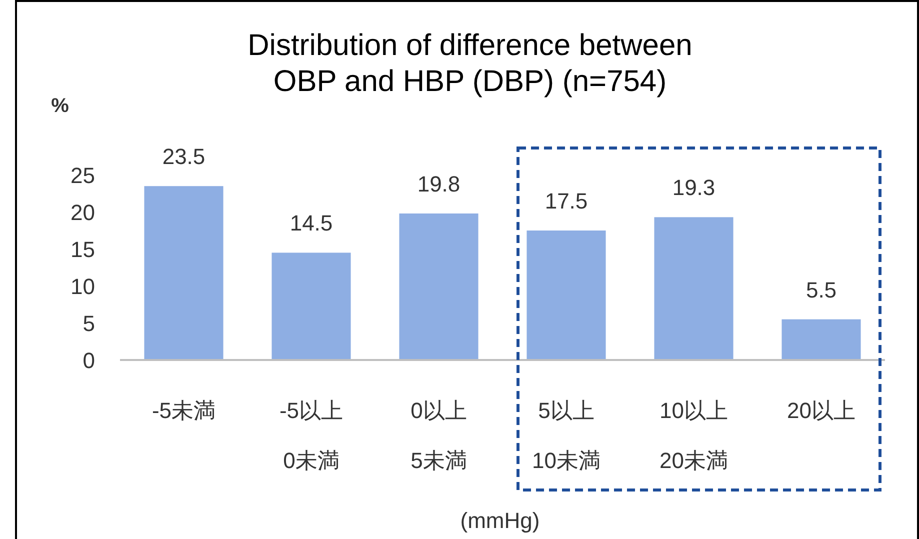 Image resolution: width=919 pixels, height=539 pixels. I want to click on chart-title: Distribution of difference between OBP and HBP (DBP) (n=754), so click(470, 63).